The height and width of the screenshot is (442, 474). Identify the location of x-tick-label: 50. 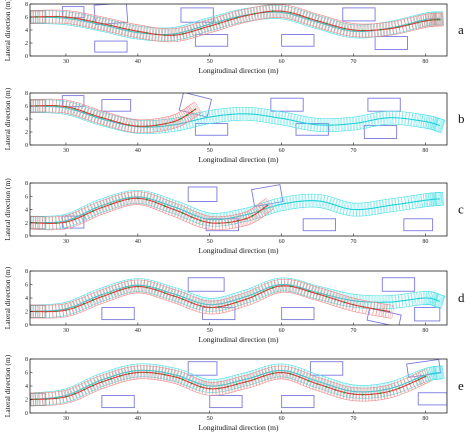
(210, 419).